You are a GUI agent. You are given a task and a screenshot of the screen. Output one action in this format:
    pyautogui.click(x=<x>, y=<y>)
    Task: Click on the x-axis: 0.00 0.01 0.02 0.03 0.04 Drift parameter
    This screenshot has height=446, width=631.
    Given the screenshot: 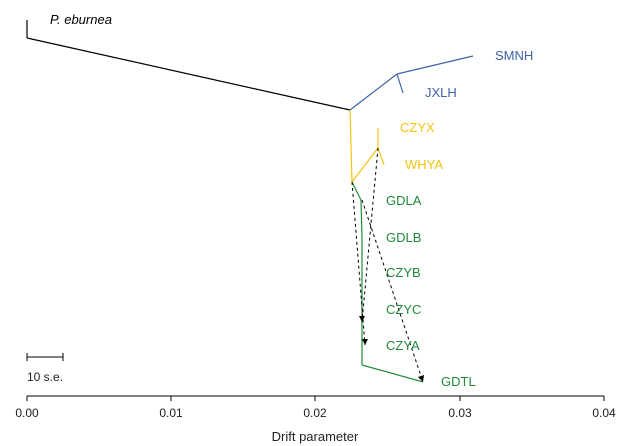 What is the action you would take?
    pyautogui.click(x=315, y=419)
    